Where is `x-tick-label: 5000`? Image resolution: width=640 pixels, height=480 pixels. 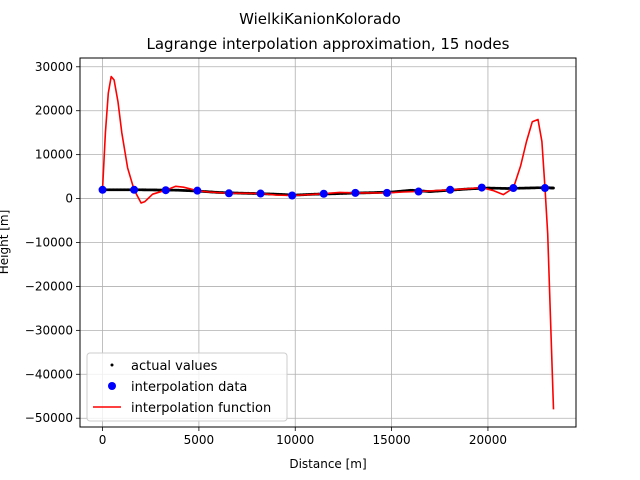 x-tick-label: 5000 is located at coordinates (199, 440).